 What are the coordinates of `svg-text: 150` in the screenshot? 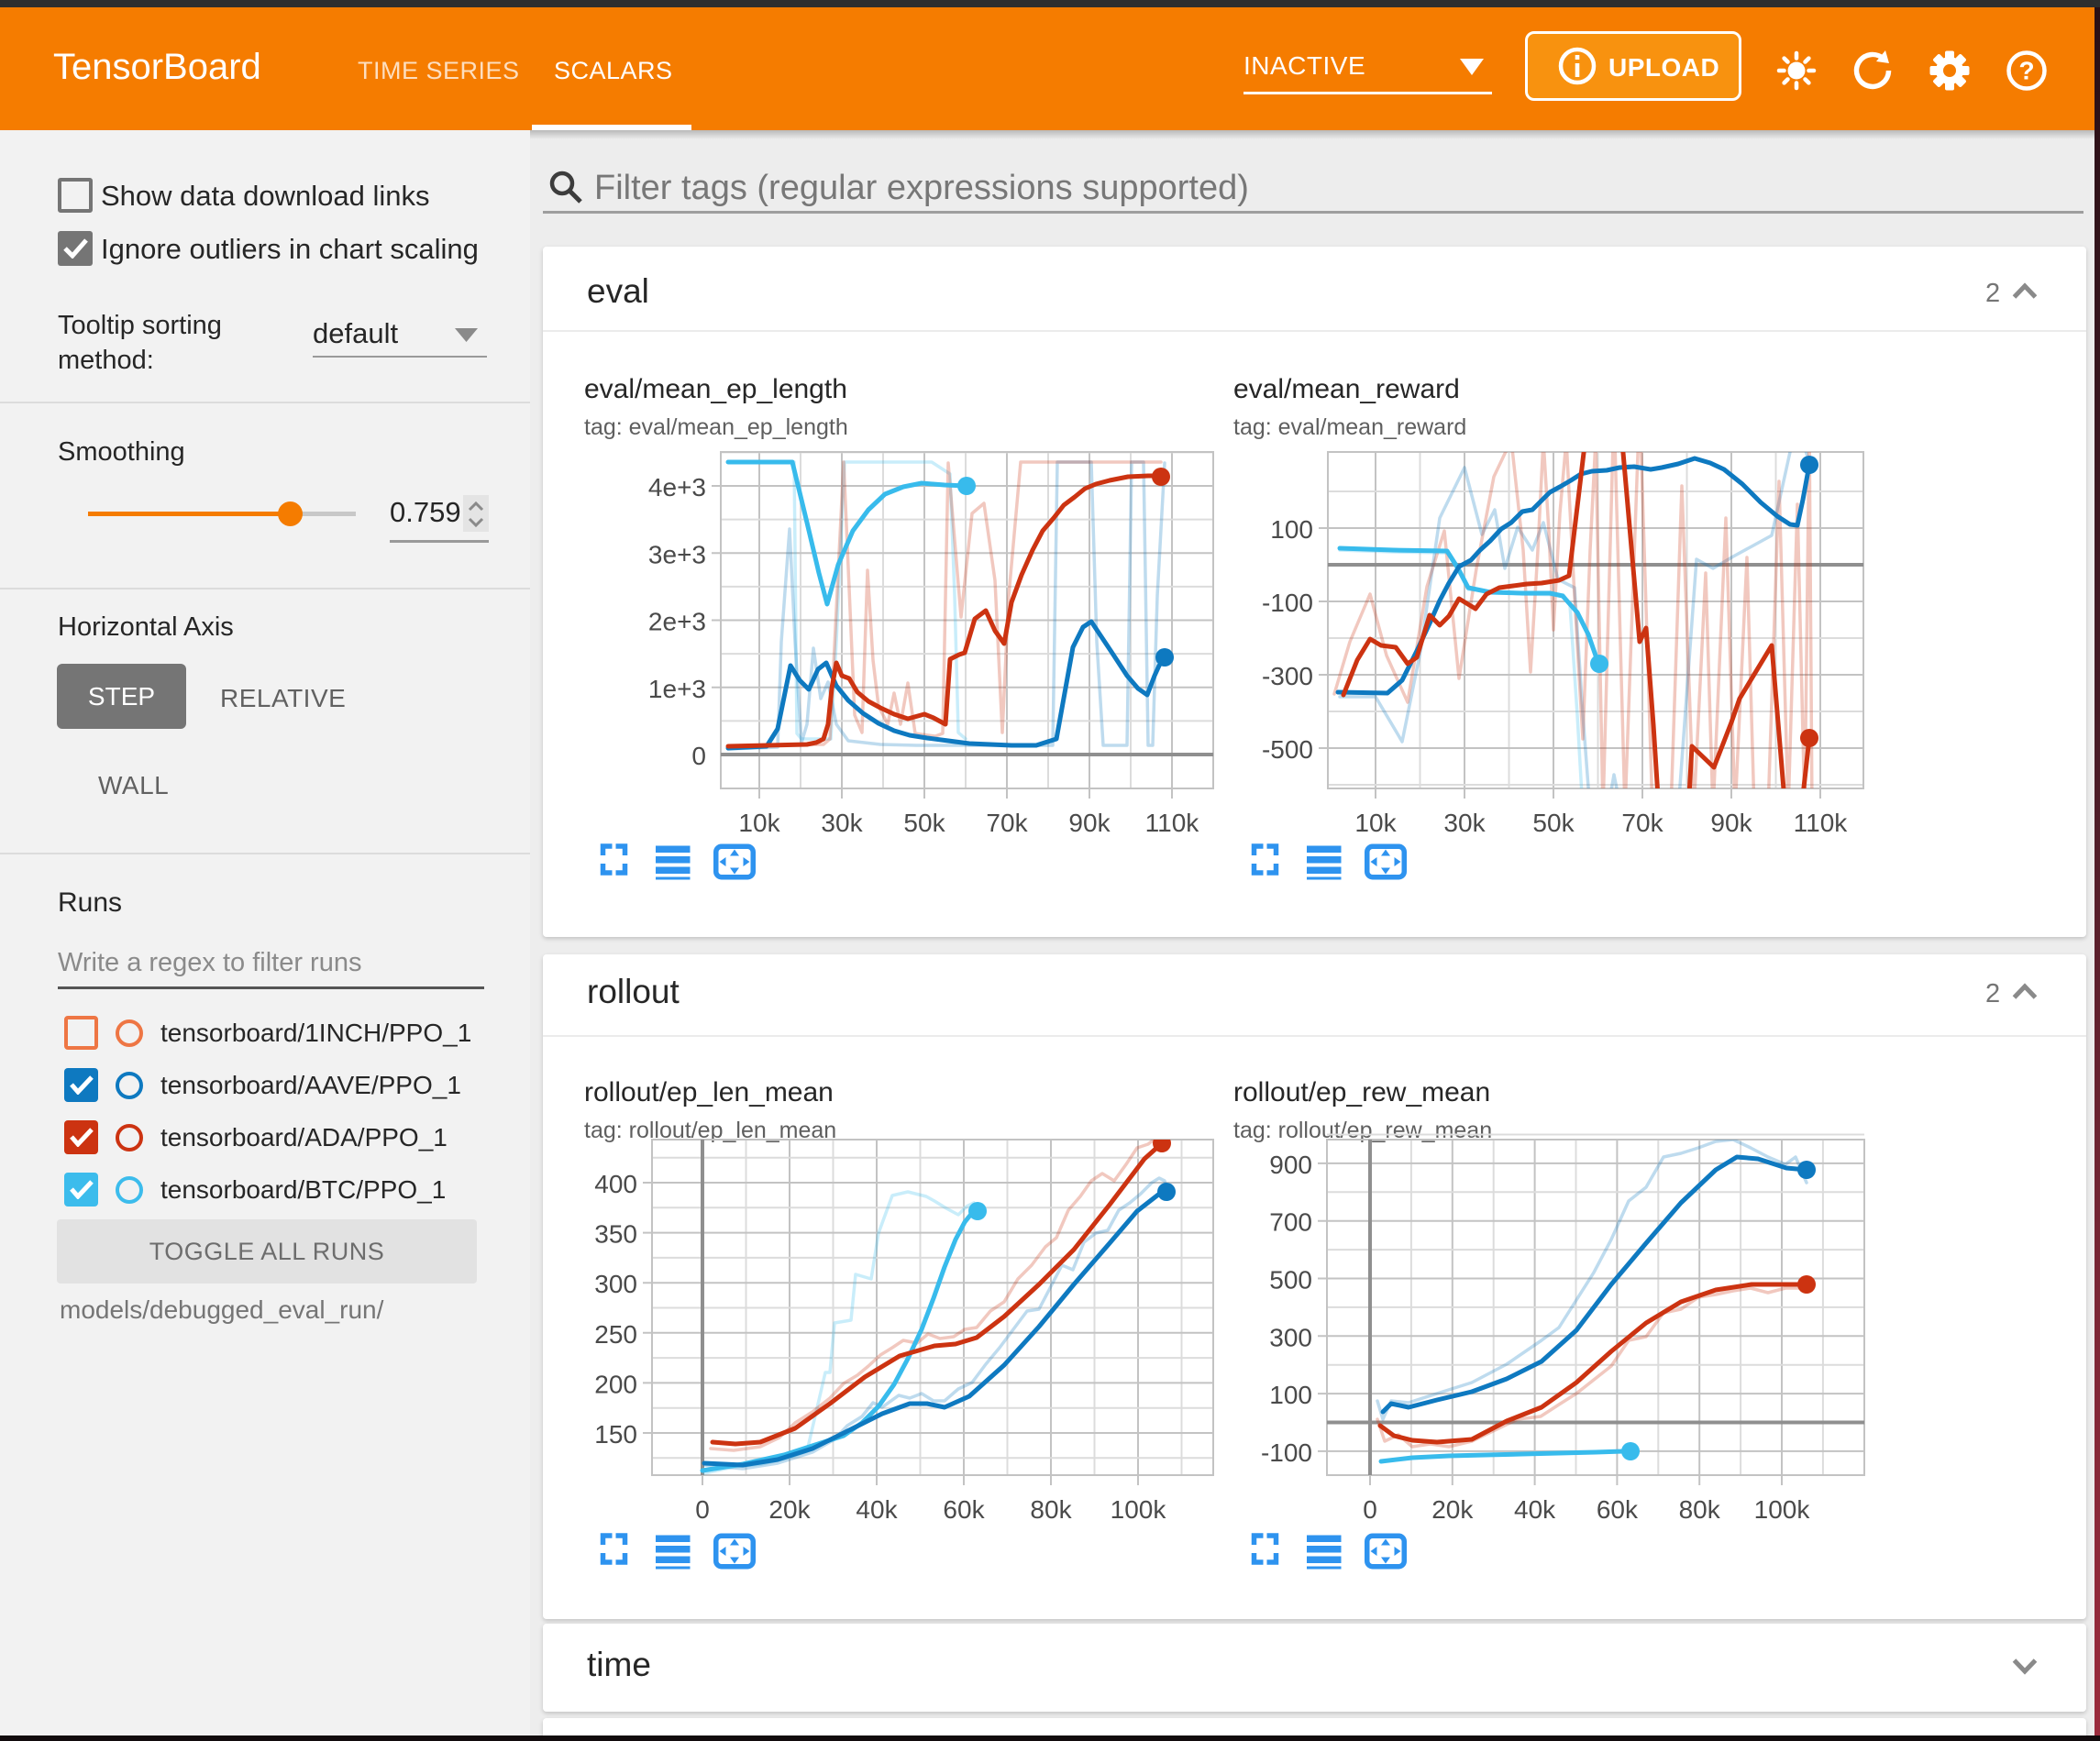 It's located at (615, 1435).